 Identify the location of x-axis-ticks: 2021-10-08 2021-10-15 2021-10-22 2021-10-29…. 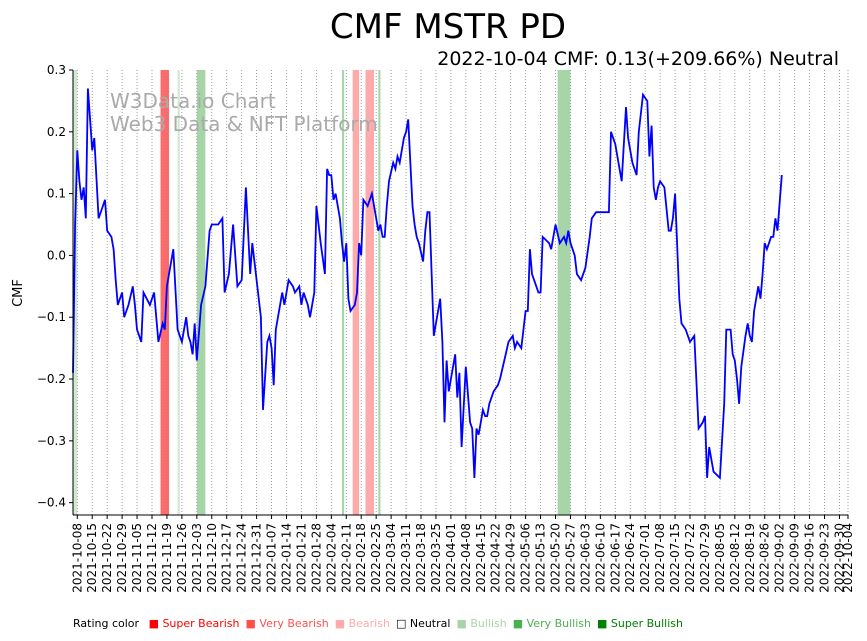
(462, 554).